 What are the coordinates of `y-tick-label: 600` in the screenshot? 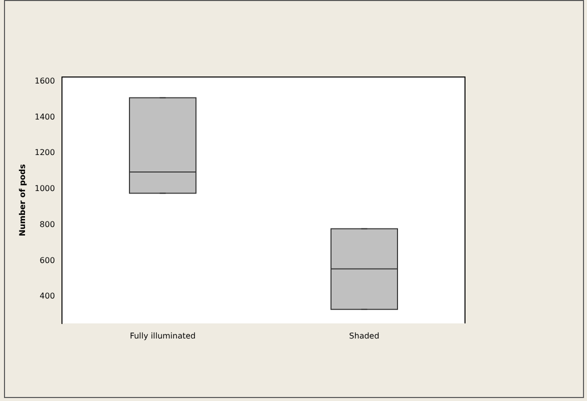 It's located at (47, 260).